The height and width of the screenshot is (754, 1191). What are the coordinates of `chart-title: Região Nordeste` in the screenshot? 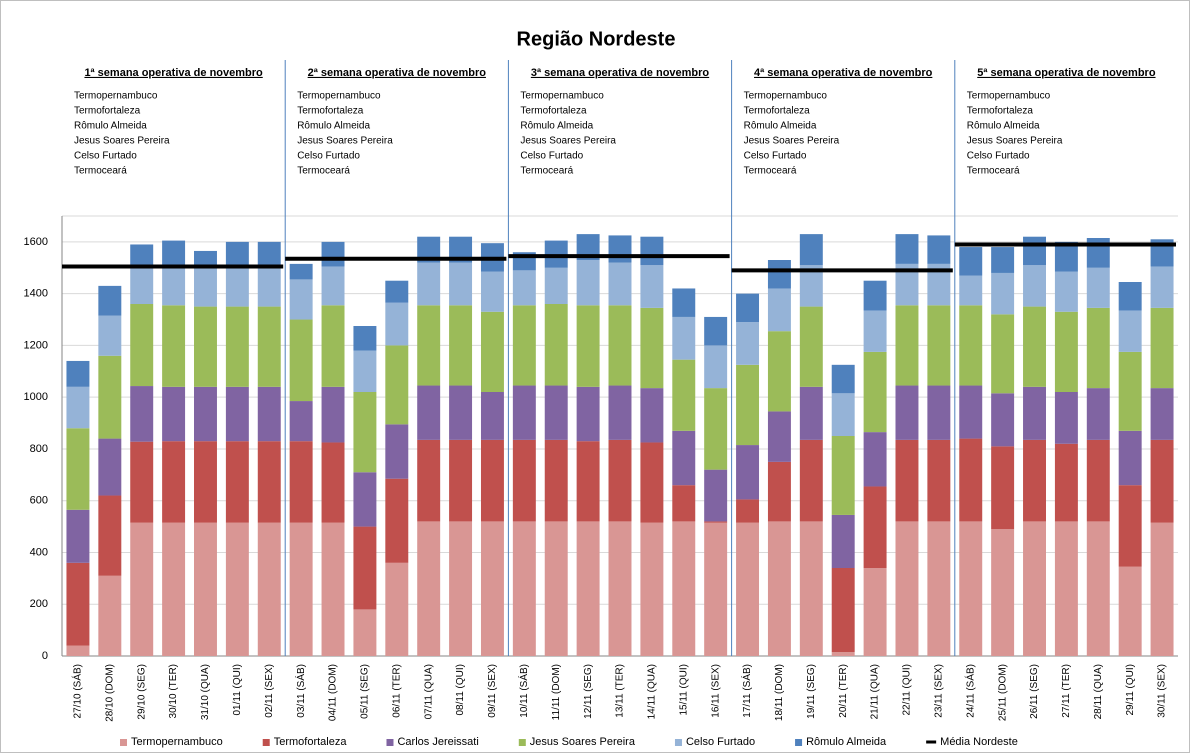 It's located at (596, 39).